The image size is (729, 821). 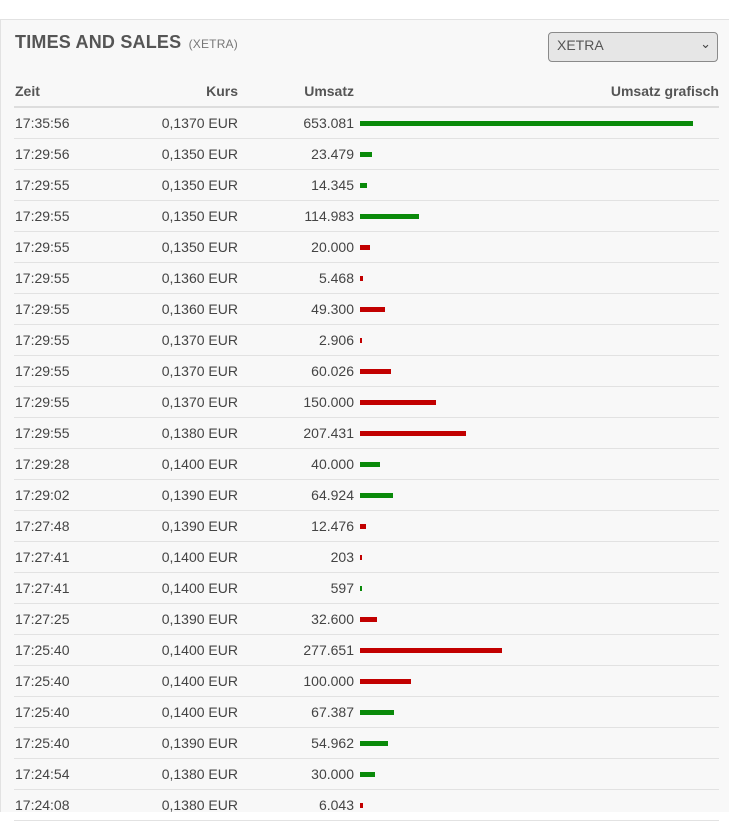 I want to click on table-row: 17:24:54 0,1380 EUR 30.000, so click(x=366, y=774).